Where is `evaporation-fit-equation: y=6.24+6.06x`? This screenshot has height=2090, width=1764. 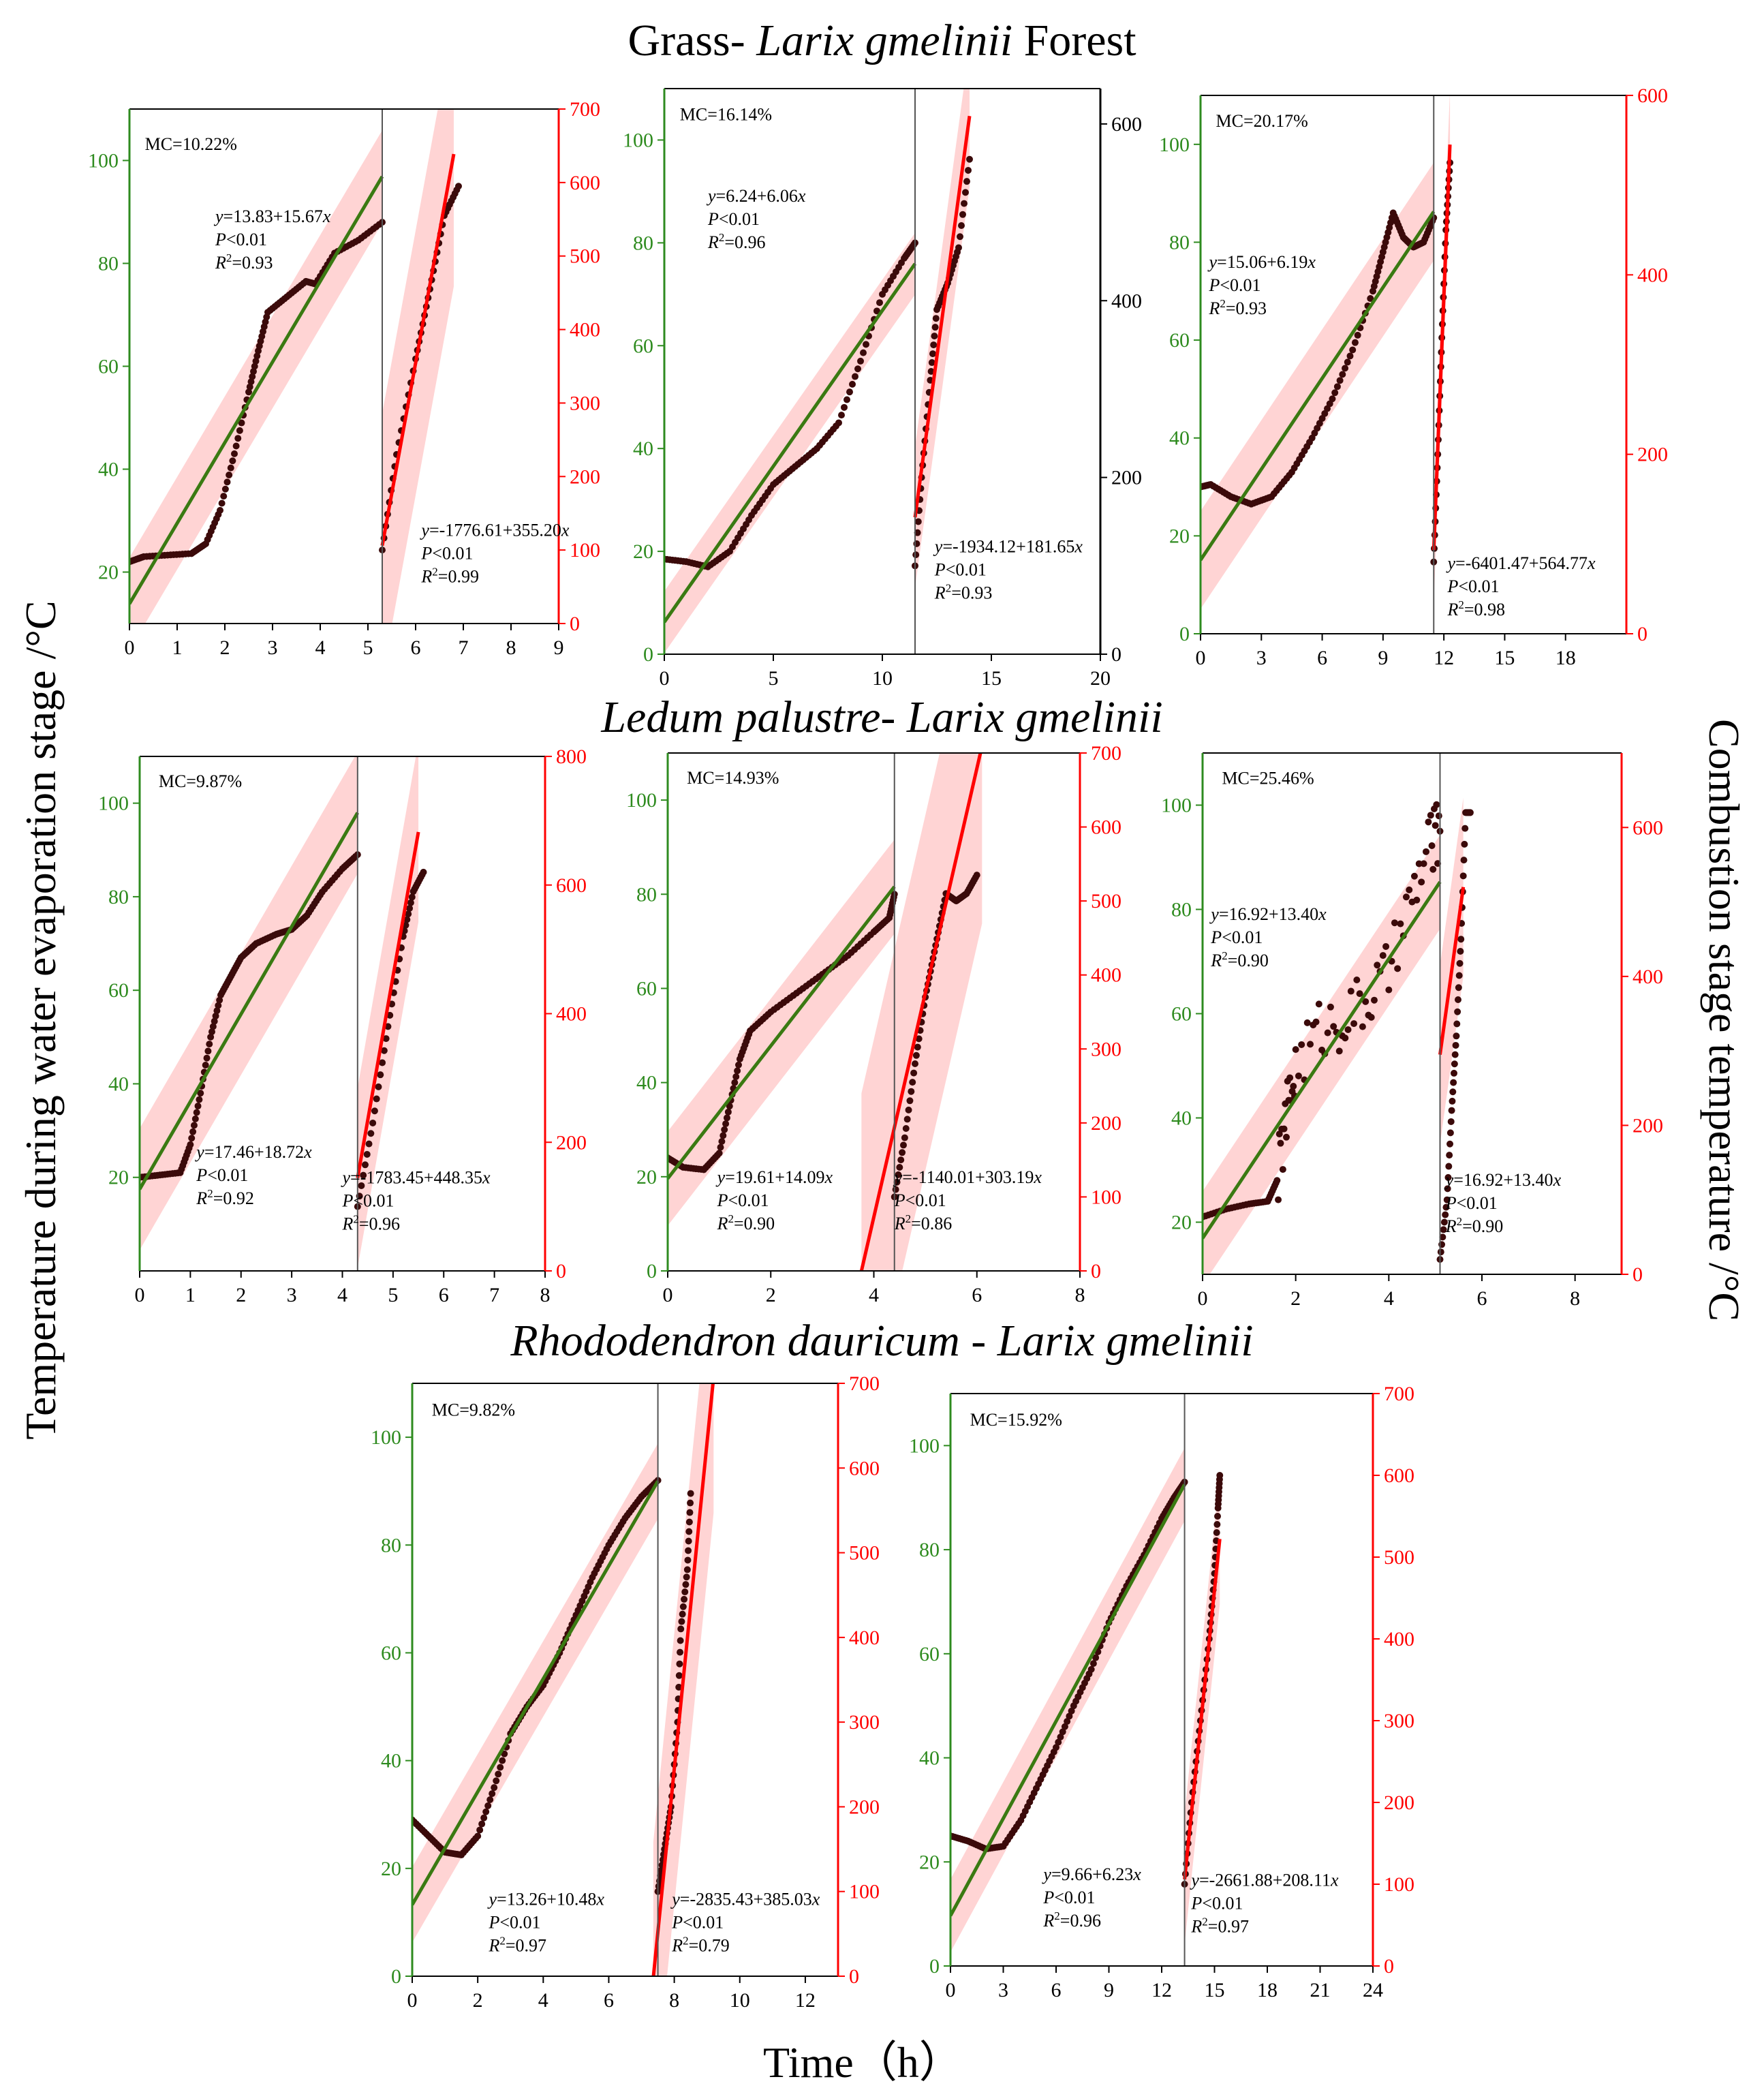
evaporation-fit-equation: y=6.24+6.06x is located at coordinates (756, 196).